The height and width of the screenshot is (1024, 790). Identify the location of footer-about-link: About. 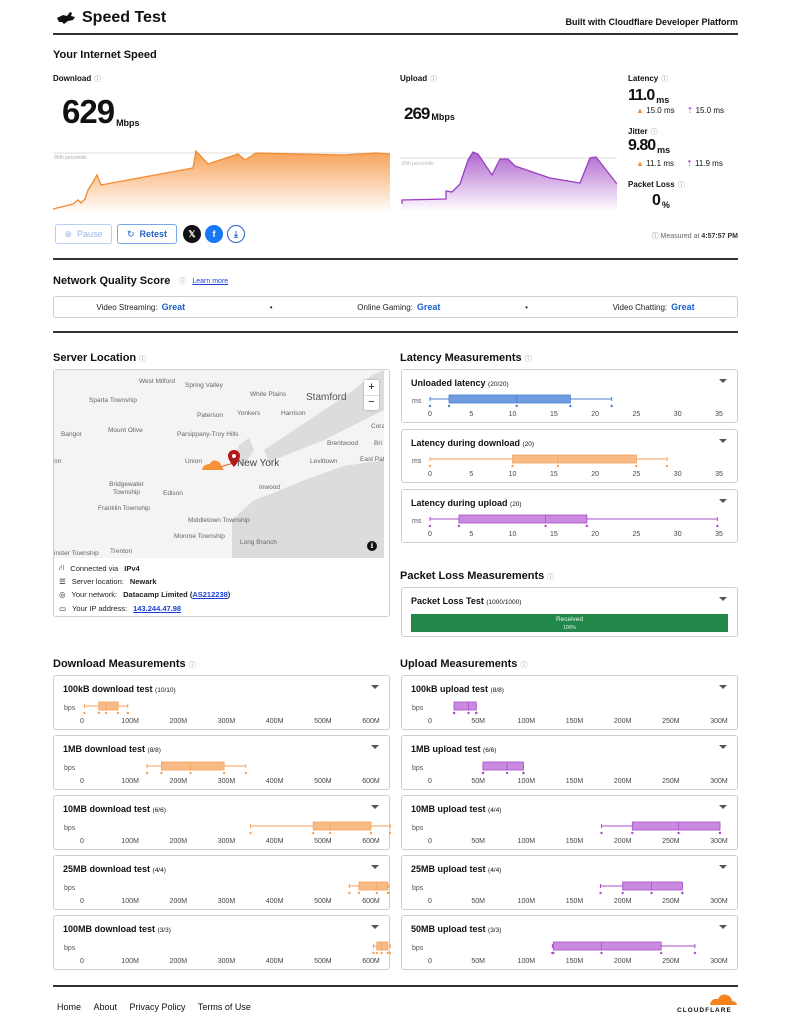
(105, 1007).